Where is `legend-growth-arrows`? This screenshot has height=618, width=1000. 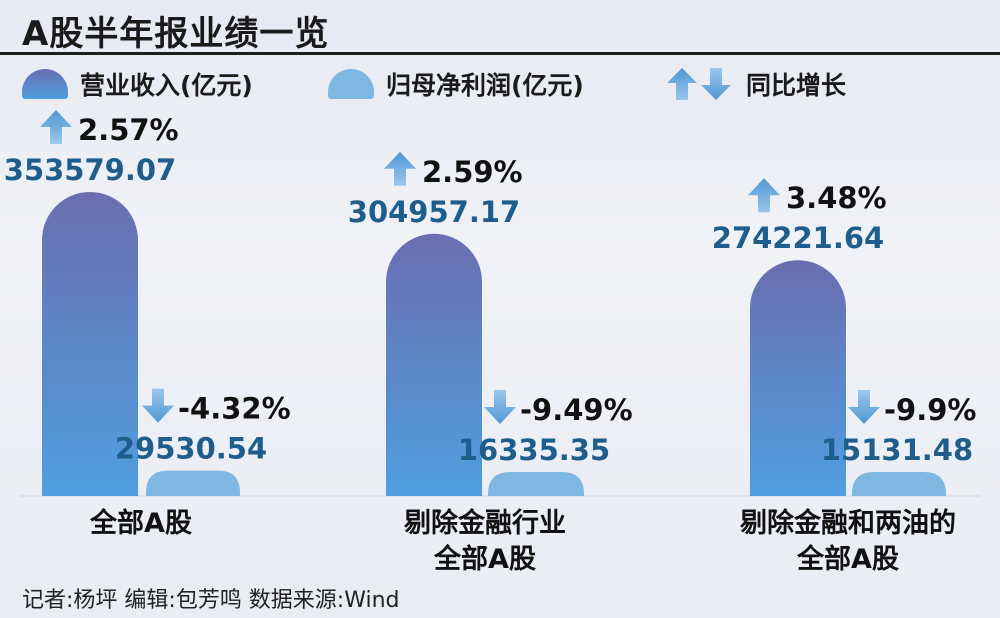 legend-growth-arrows is located at coordinates (699, 84).